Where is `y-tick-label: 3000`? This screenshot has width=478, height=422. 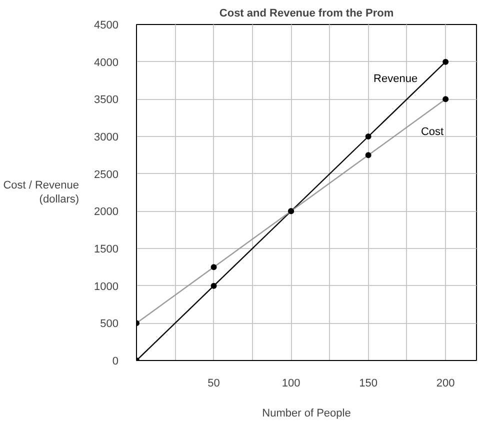
y-tick-label: 3000 is located at coordinates (106, 138).